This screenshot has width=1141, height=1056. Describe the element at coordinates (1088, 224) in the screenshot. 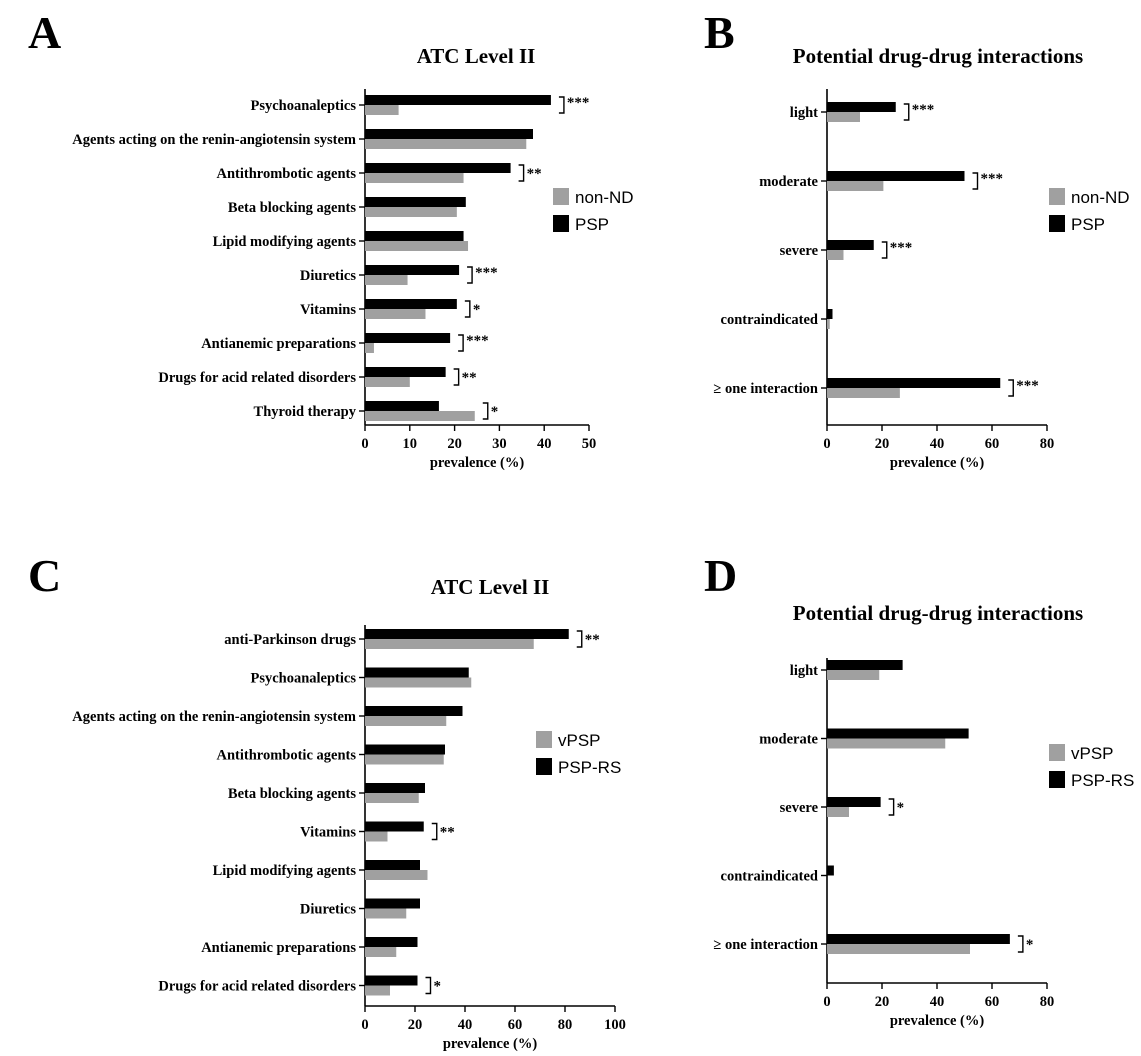

I see `legend-entry: PSP` at that location.